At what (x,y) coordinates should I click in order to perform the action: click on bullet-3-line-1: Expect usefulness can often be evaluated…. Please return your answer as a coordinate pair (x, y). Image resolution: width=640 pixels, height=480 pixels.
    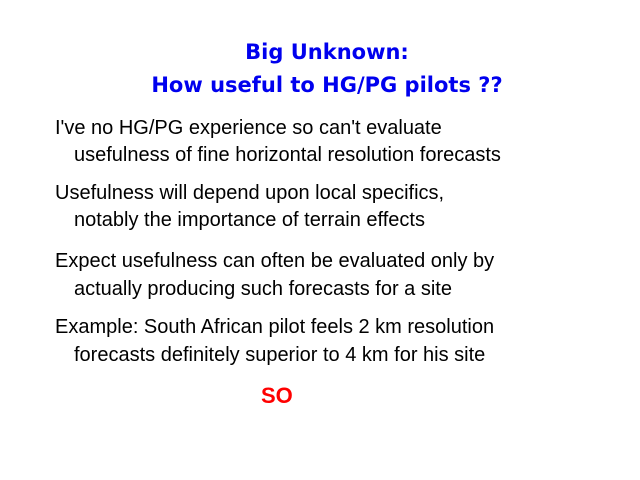
    Looking at the image, I should click on (275, 261).